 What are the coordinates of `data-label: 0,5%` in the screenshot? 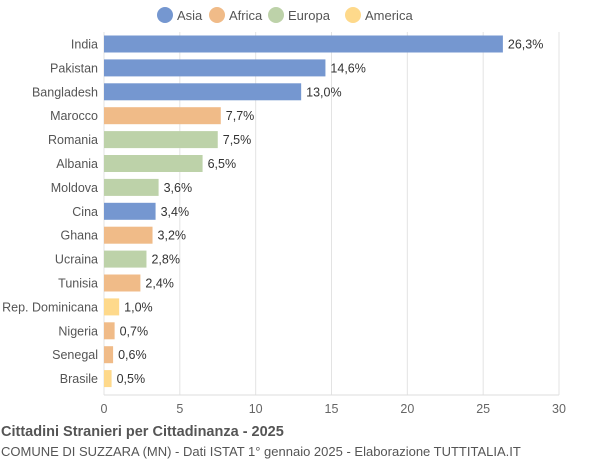 It's located at (131, 379).